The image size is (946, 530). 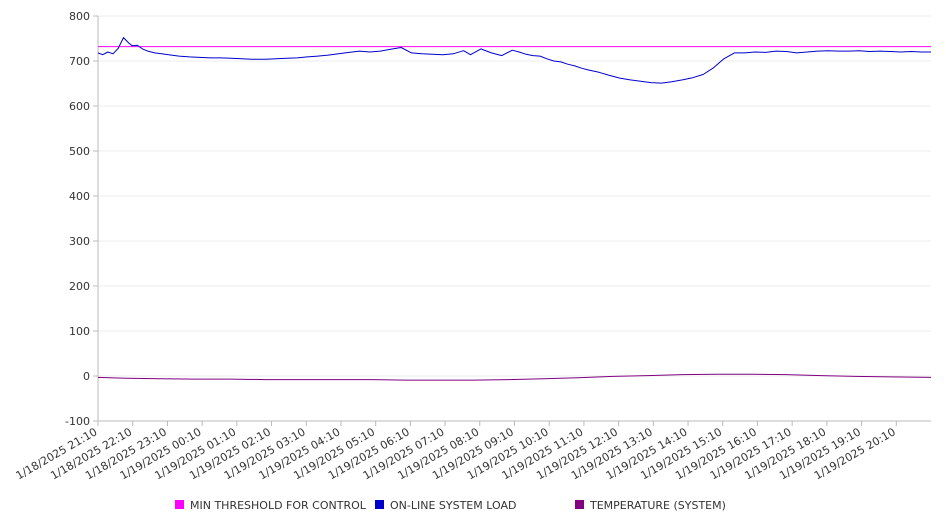 I want to click on y-tick-label: 300, so click(x=79, y=241).